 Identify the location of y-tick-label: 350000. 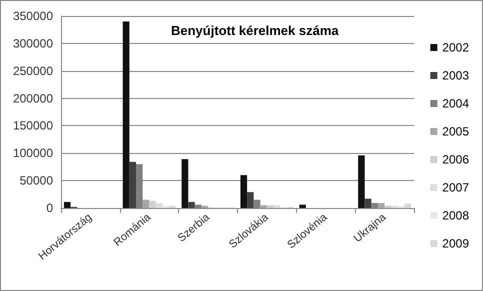
(33, 16).